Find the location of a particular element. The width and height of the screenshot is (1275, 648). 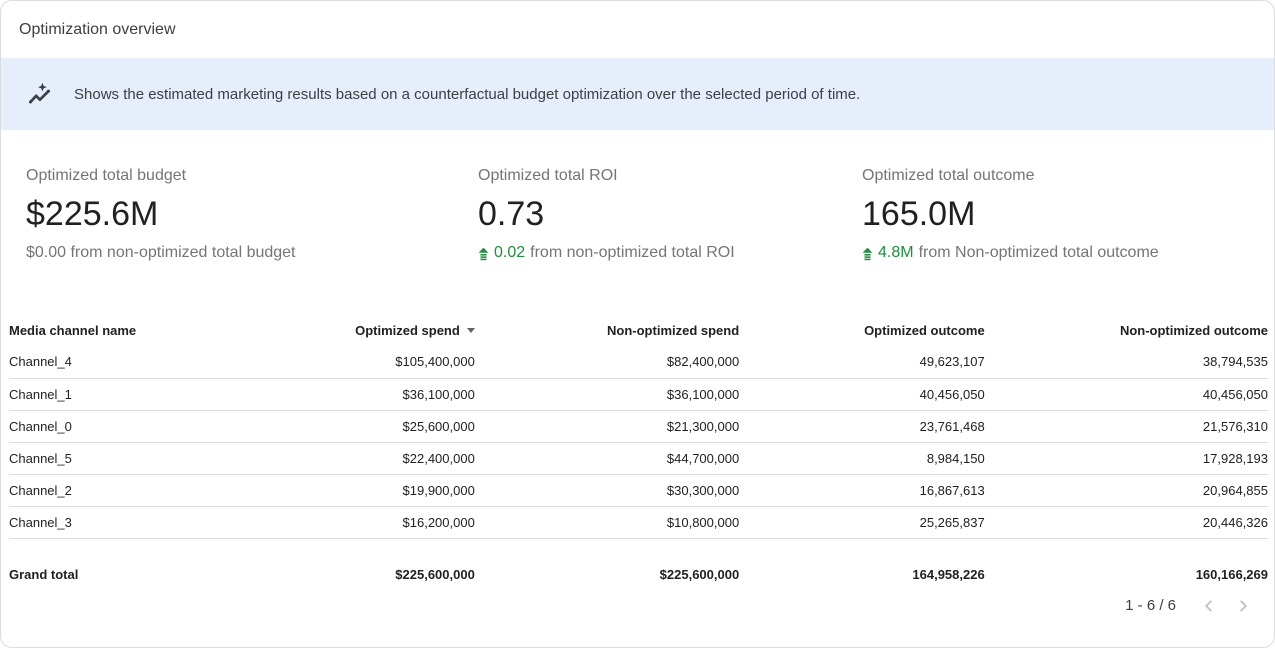

cell-optimized-spend: $16,200,000 is located at coordinates (349, 522).